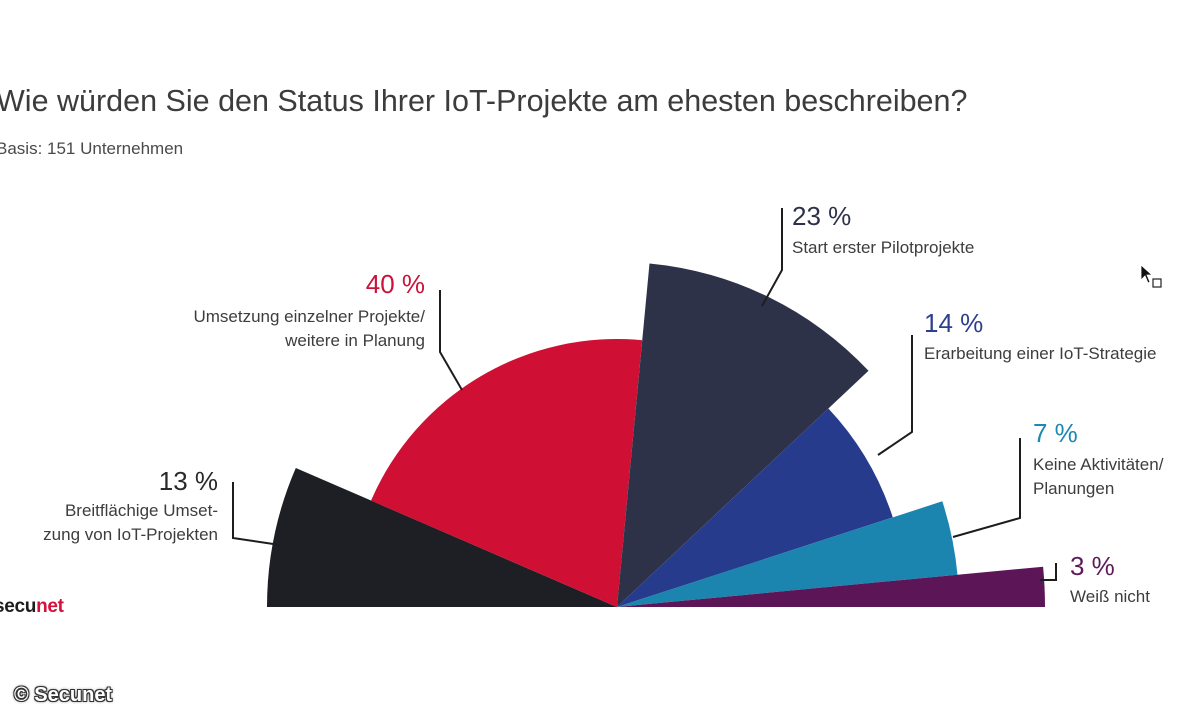 The height and width of the screenshot is (720, 1200). Describe the element at coordinates (18, 606) in the screenshot. I see `brand-logo-prefix: secu` at that location.